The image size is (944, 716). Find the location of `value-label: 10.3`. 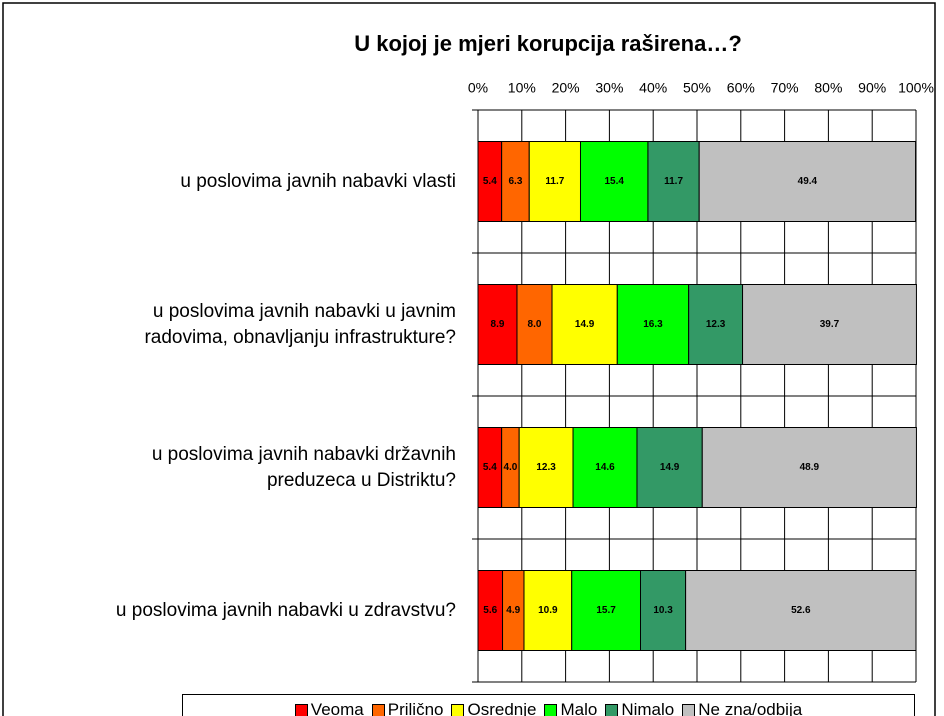

value-label: 10.3 is located at coordinates (663, 610).